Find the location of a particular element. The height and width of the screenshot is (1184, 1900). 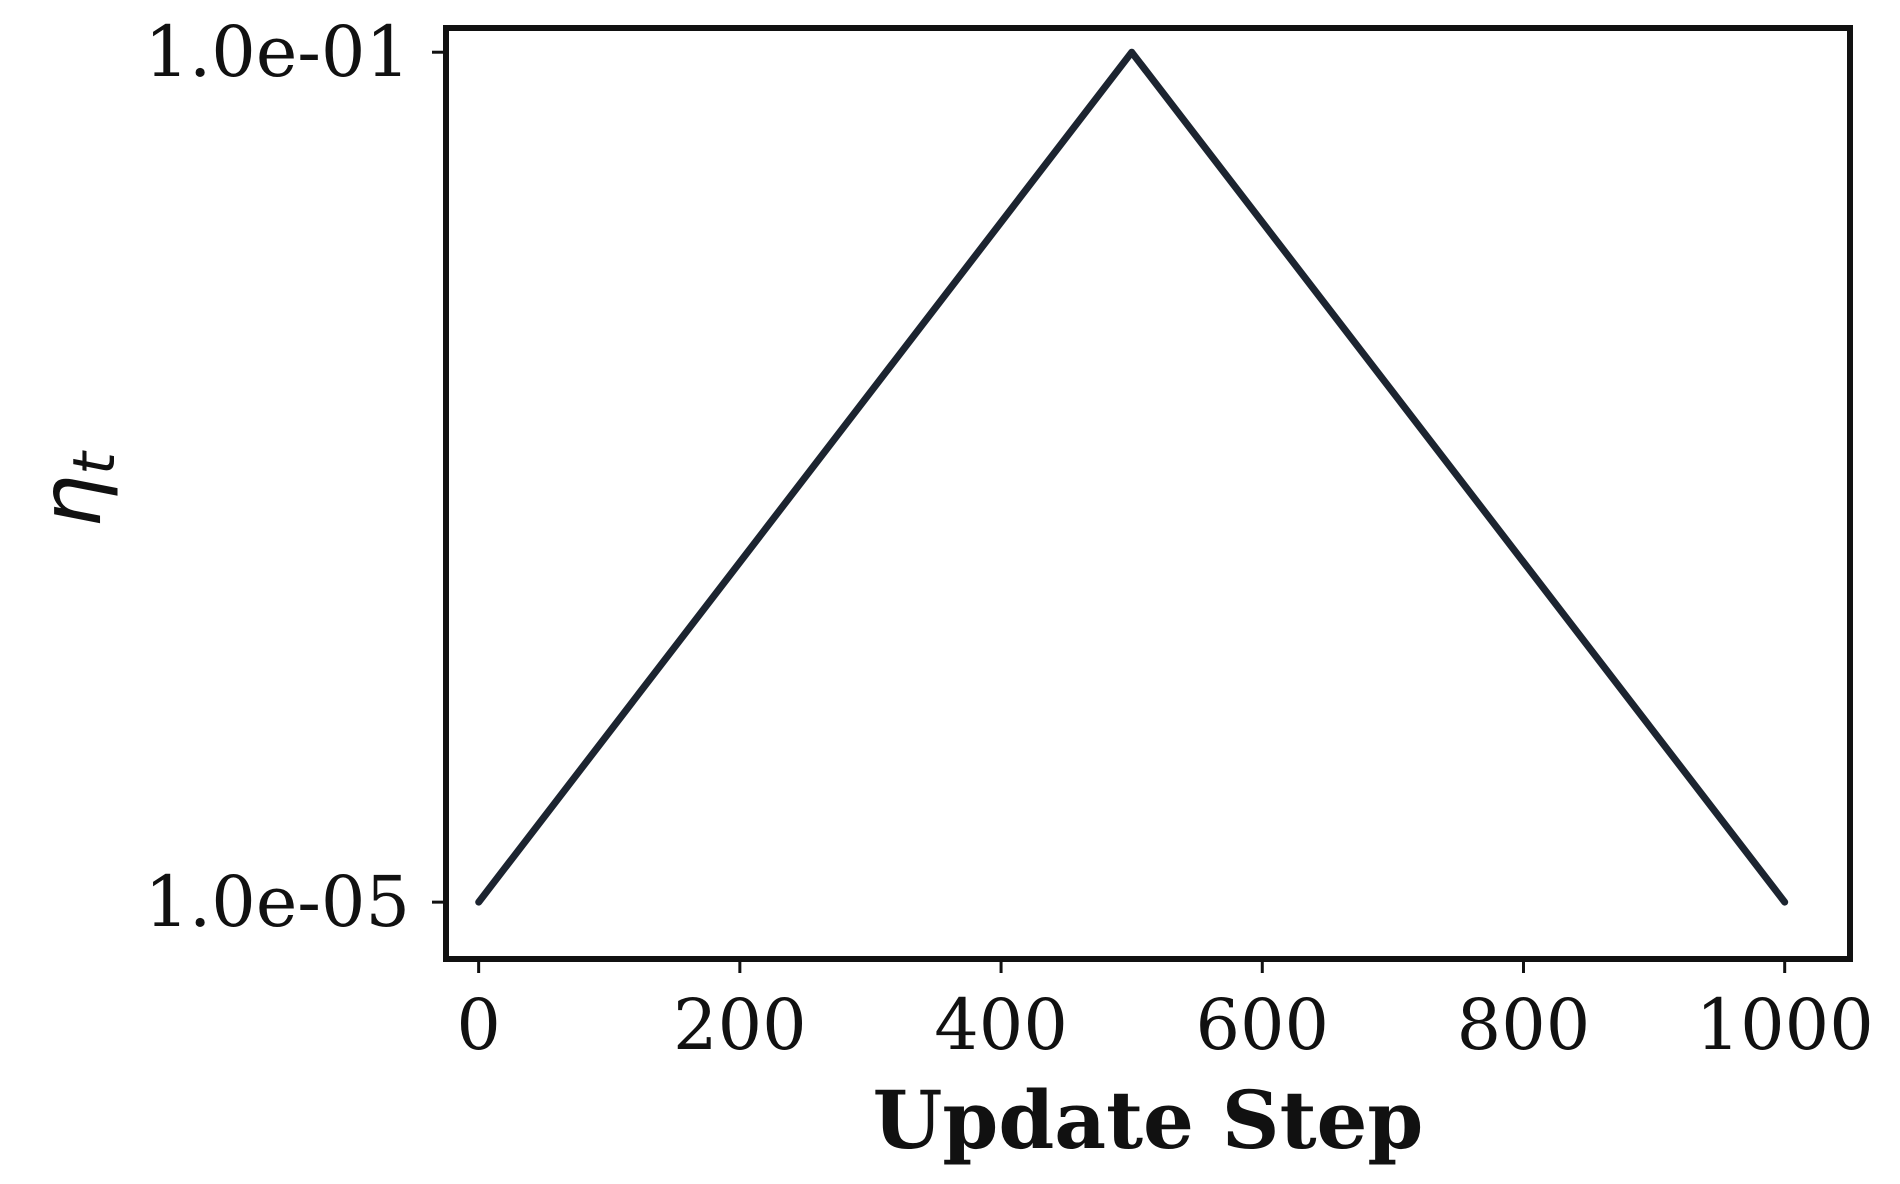

x-axis-label: Update Step is located at coordinates (1148, 1120).